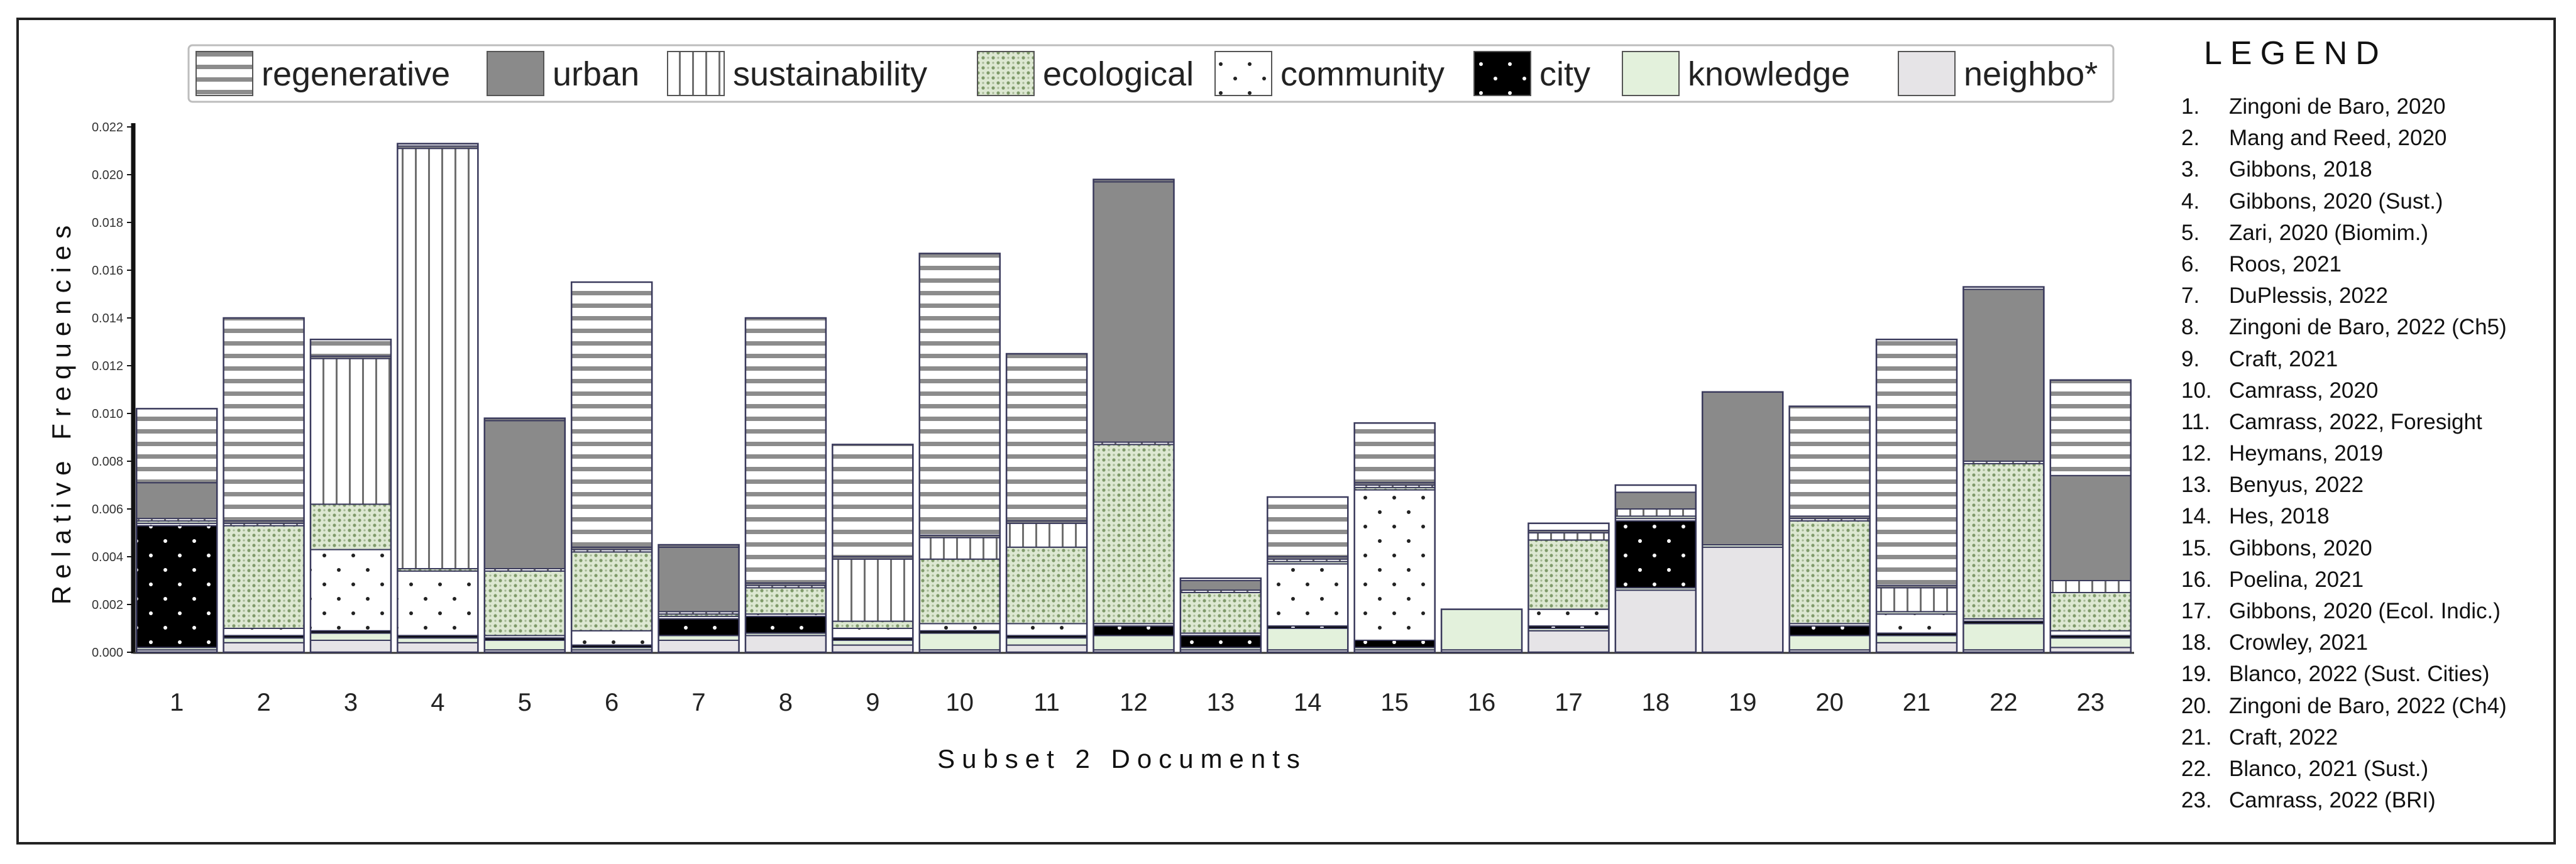 The image size is (2576, 864). Describe the element at coordinates (2338, 138) in the screenshot. I see `reference-item-text: Mang and Reed, 2020` at that location.